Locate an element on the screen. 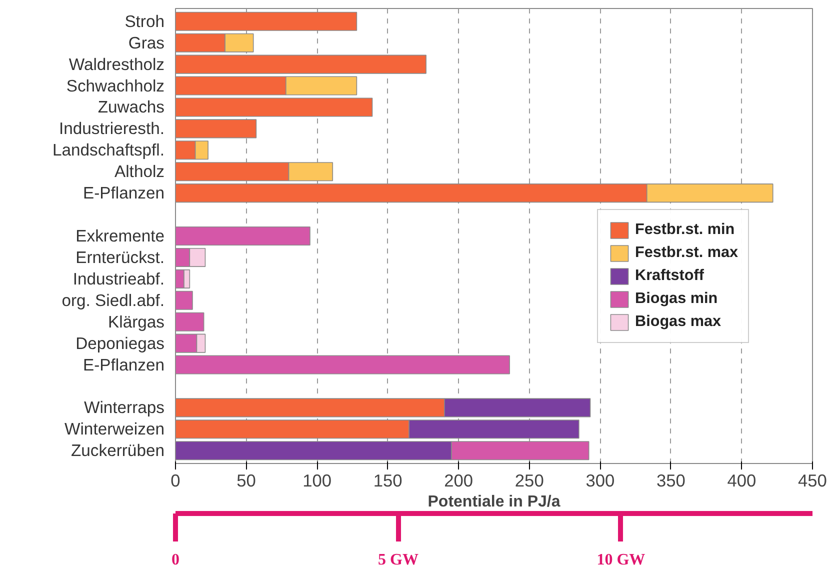  x-tick-label: 400 is located at coordinates (741, 480).